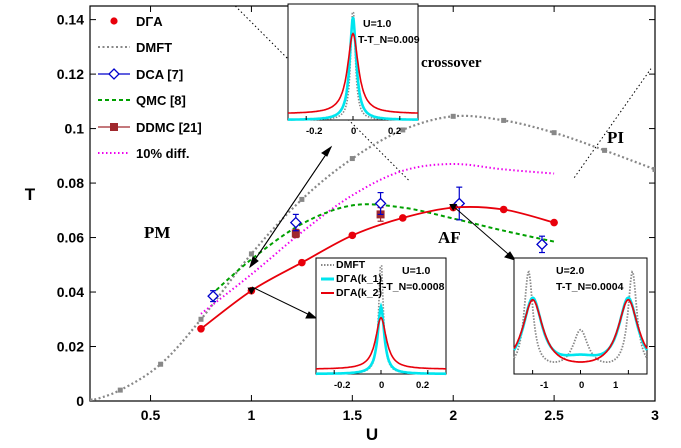 The image size is (681, 448). I want to click on legend-label-dga: DΓA, so click(149, 21).